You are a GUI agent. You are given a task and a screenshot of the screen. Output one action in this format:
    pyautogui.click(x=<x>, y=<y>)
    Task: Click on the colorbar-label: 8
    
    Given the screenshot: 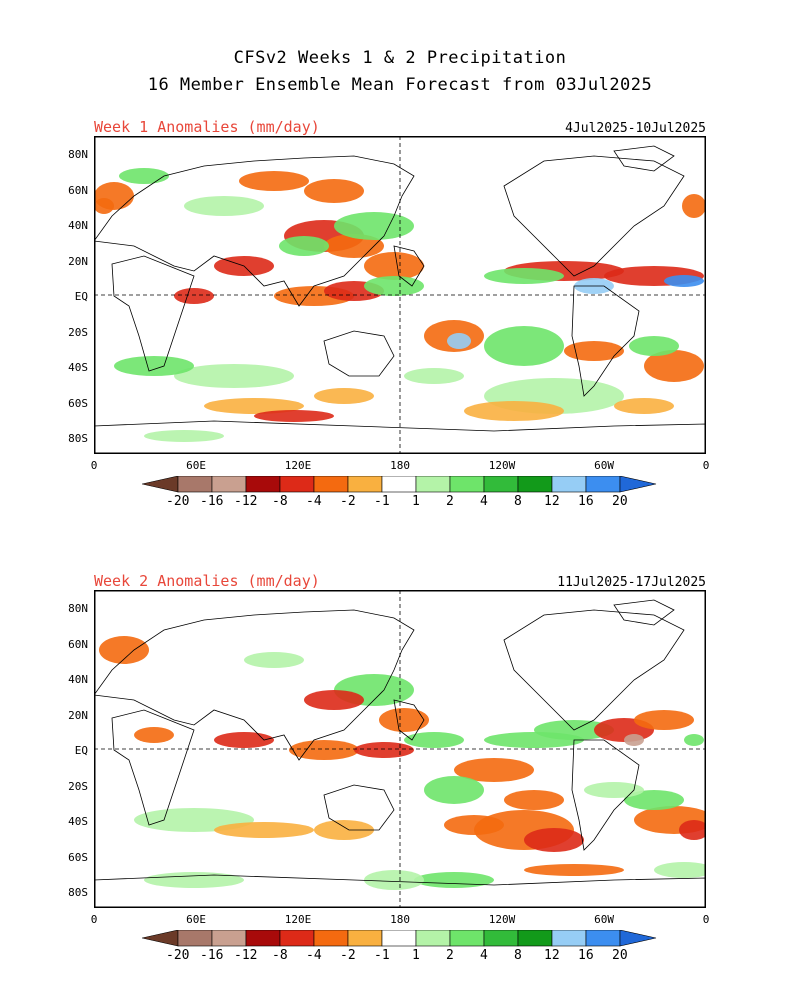 What is the action you would take?
    pyautogui.click(x=518, y=501)
    